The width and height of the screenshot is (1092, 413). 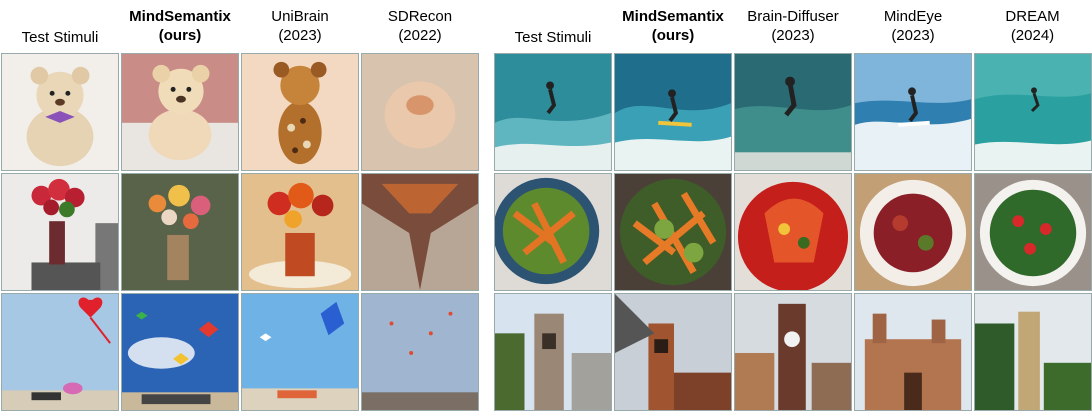 I want to click on salad-brain-diffuser-image, so click(x=793, y=232).